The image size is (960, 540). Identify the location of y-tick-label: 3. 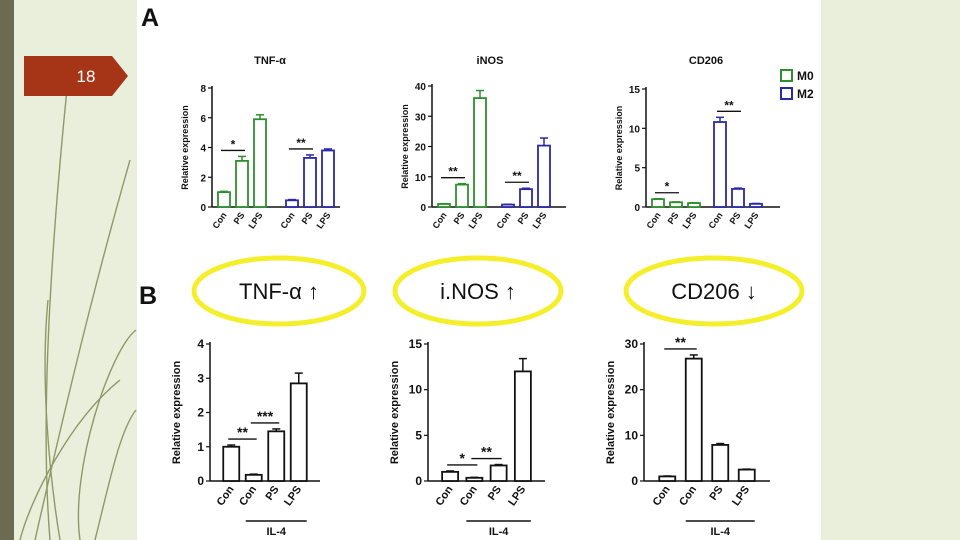
(200, 378).